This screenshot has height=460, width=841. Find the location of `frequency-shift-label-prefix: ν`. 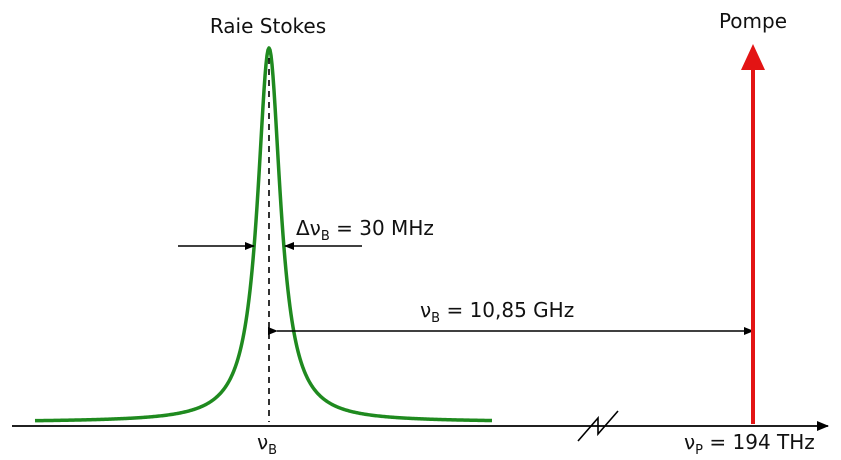

frequency-shift-label-prefix: ν is located at coordinates (425, 310).